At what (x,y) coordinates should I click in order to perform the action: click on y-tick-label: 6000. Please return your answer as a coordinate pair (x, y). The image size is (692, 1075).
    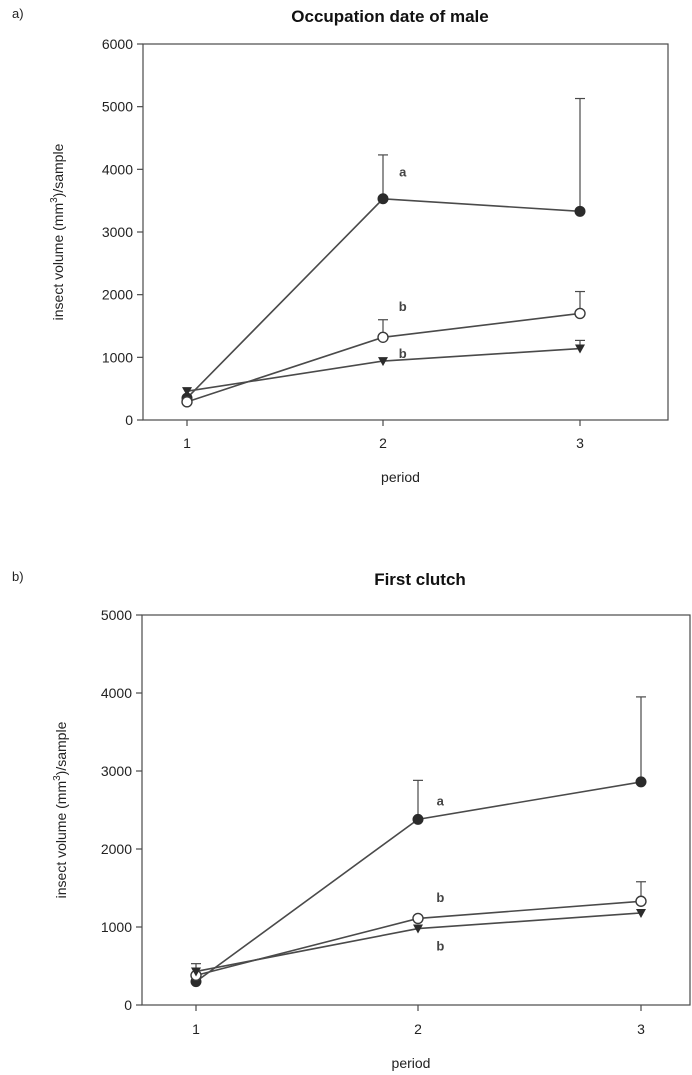
    Looking at the image, I should click on (117, 44).